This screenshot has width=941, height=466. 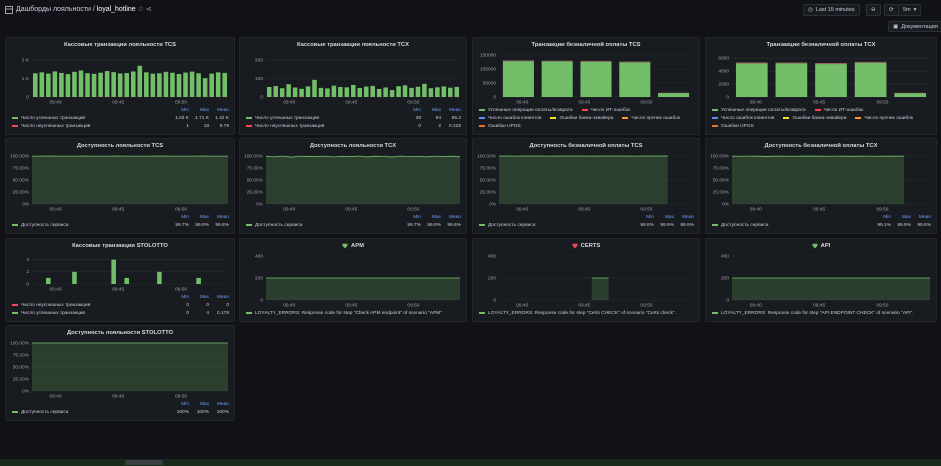 I want to click on star-icon: ☆, so click(x=140, y=9).